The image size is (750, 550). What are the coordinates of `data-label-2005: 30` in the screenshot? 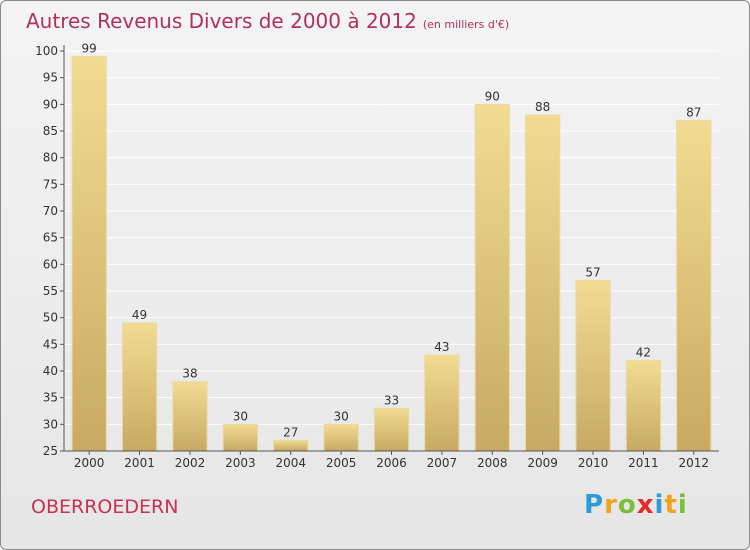 It's located at (340, 416).